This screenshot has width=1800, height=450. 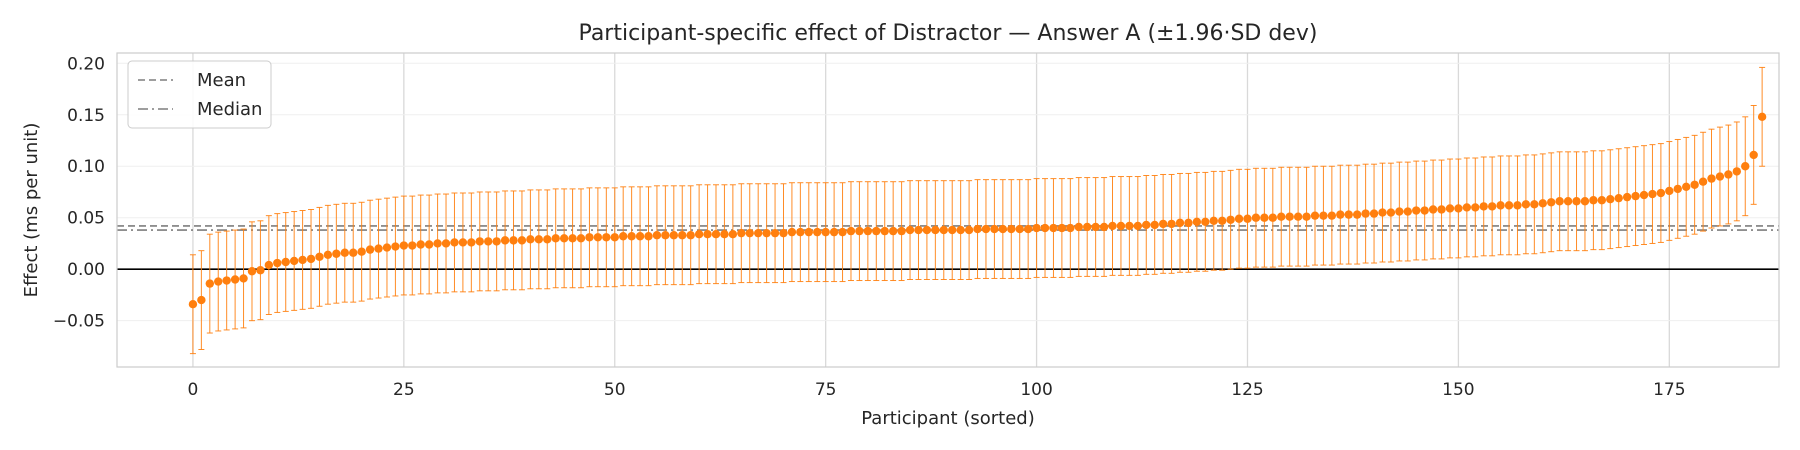 What do you see at coordinates (86, 64) in the screenshot?
I see `y-tick-label: 0.20` at bounding box center [86, 64].